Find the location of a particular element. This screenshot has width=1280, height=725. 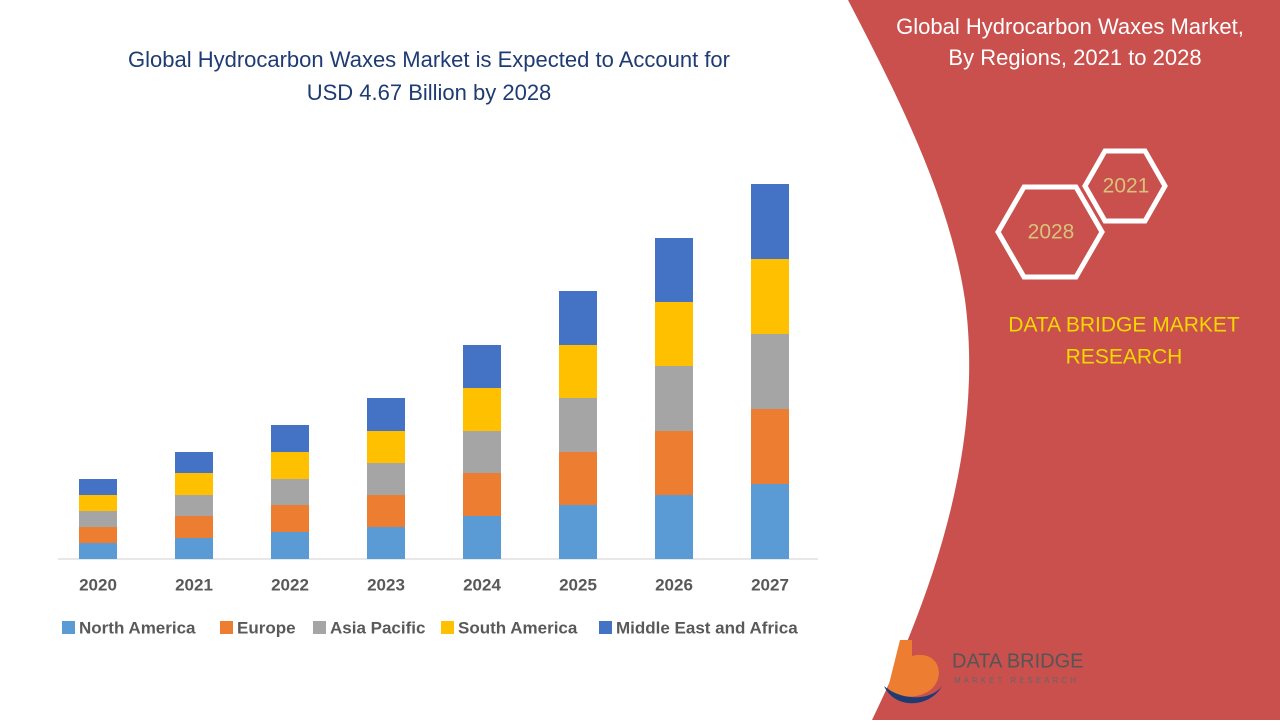

x-tick-label: 2023 is located at coordinates (386, 584).